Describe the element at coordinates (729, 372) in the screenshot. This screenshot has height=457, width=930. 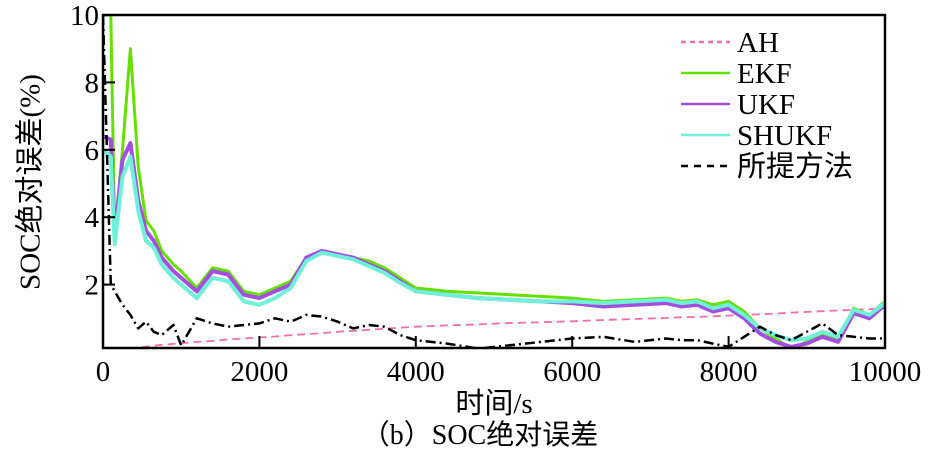
I see `x-tick-label: 8000` at that location.